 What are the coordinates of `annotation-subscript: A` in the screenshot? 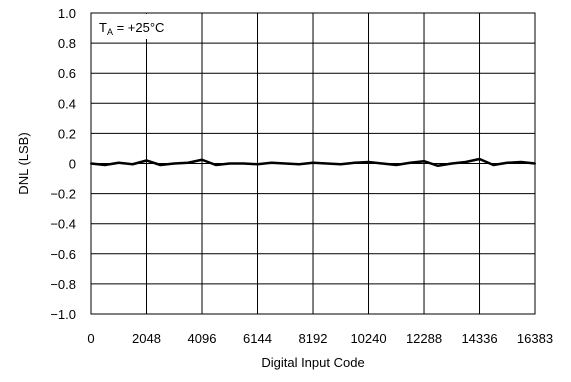 It's located at (110, 32).